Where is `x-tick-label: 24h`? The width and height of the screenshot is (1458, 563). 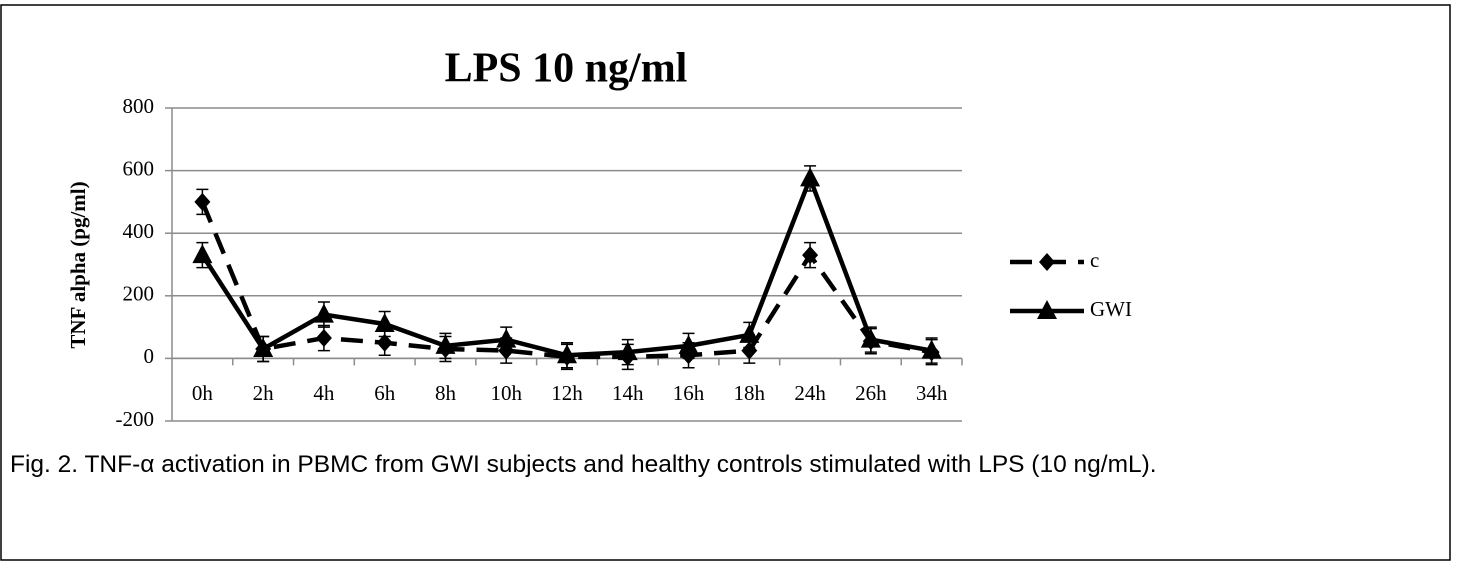 x-tick-label: 24h is located at coordinates (810, 393).